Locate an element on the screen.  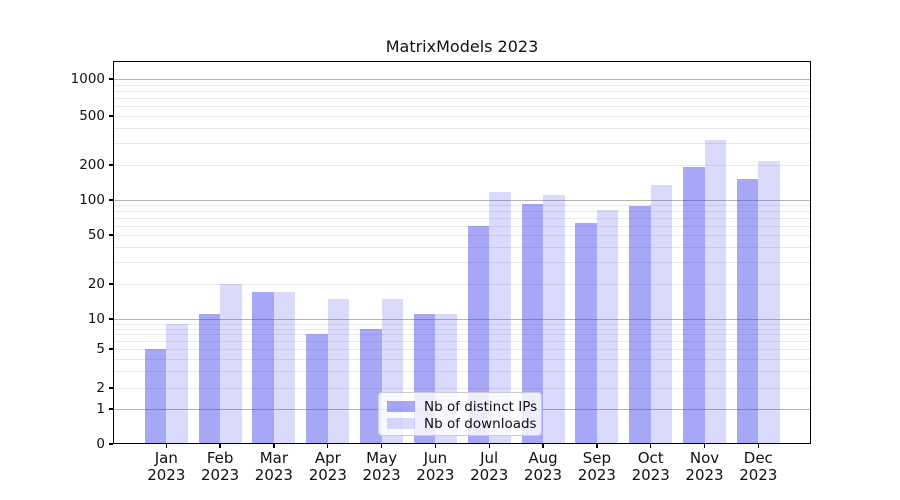
bar-distinct-ips-nov is located at coordinates (694, 305).